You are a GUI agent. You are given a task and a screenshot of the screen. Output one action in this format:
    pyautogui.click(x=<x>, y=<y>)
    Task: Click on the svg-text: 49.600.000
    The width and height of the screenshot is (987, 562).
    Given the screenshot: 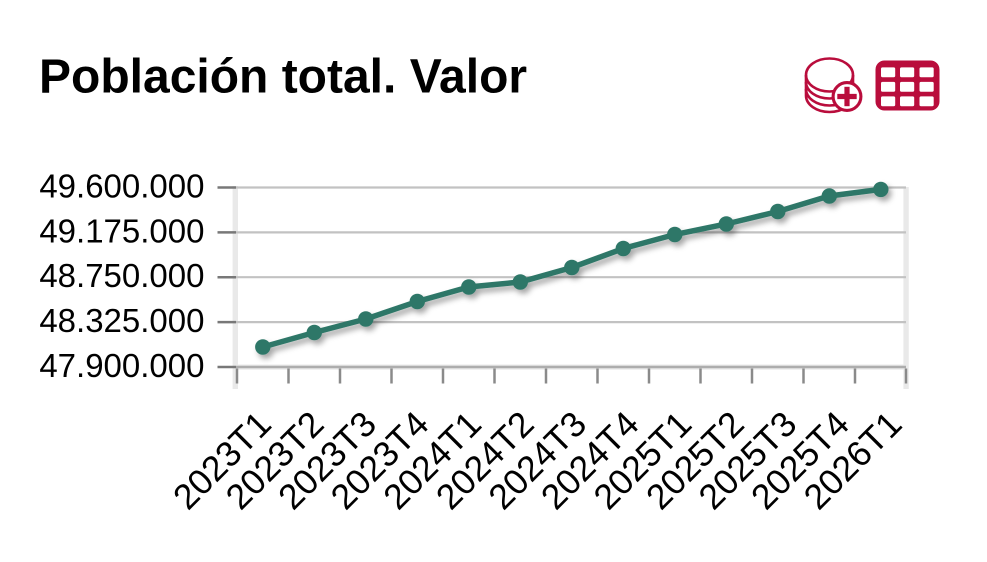 What is the action you would take?
    pyautogui.click(x=121, y=186)
    